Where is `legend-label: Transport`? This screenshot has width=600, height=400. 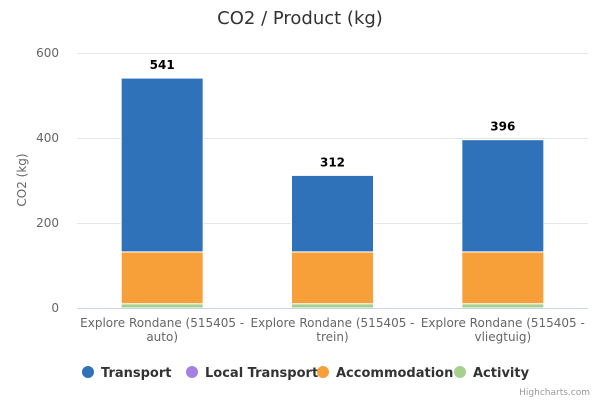 legend-label: Transport is located at coordinates (136, 373).